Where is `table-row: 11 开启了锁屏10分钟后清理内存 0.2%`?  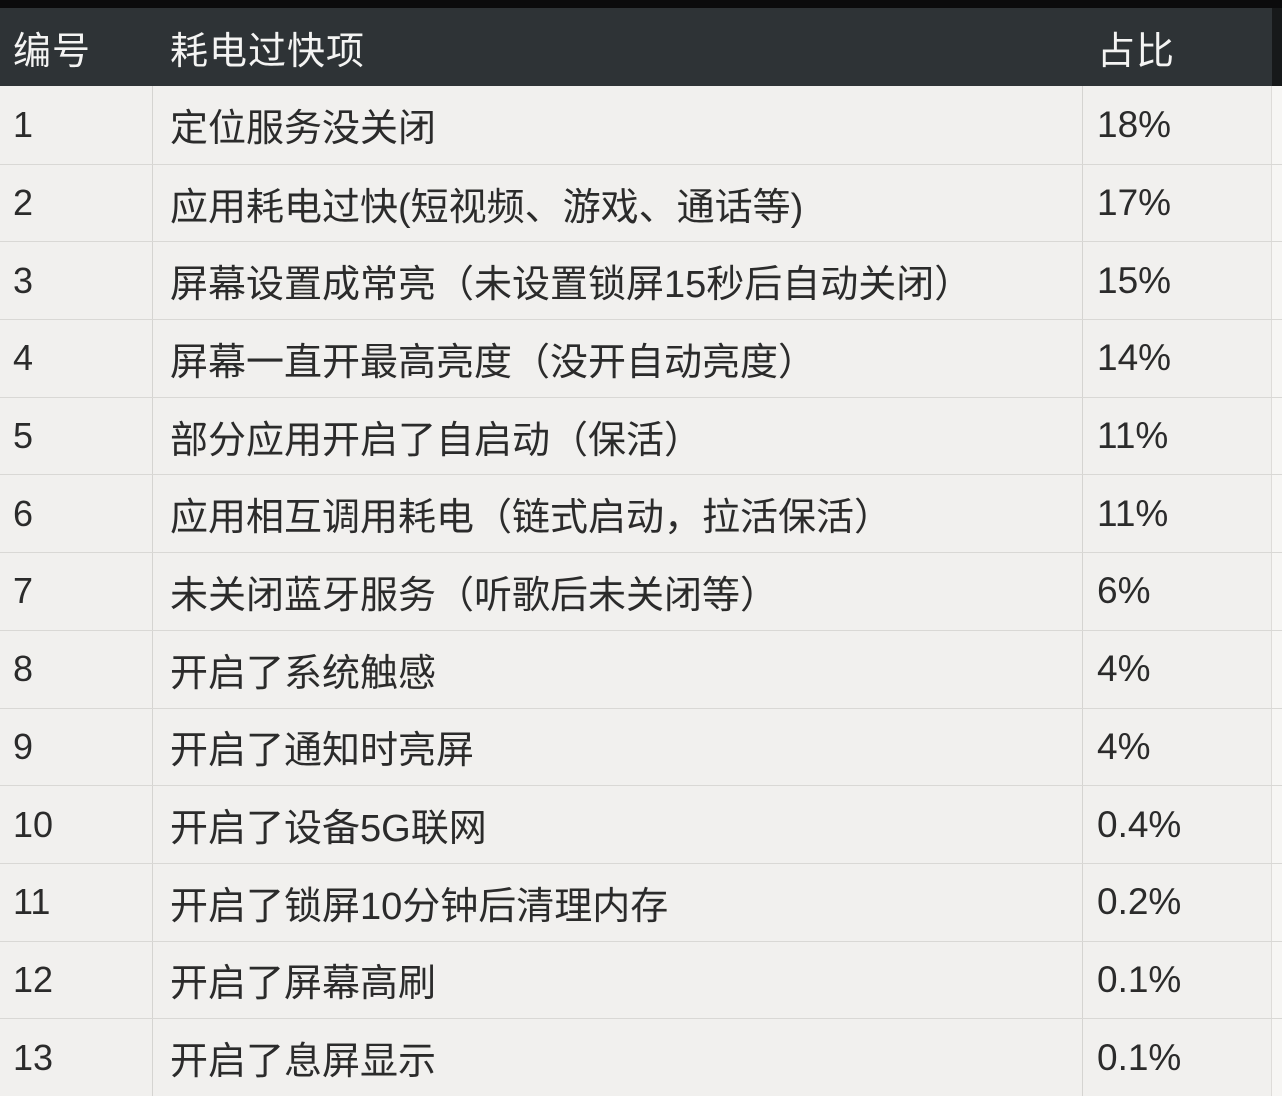
table-row: 11 开启了锁屏10分钟后清理内存 0.2% is located at coordinates (641, 901).